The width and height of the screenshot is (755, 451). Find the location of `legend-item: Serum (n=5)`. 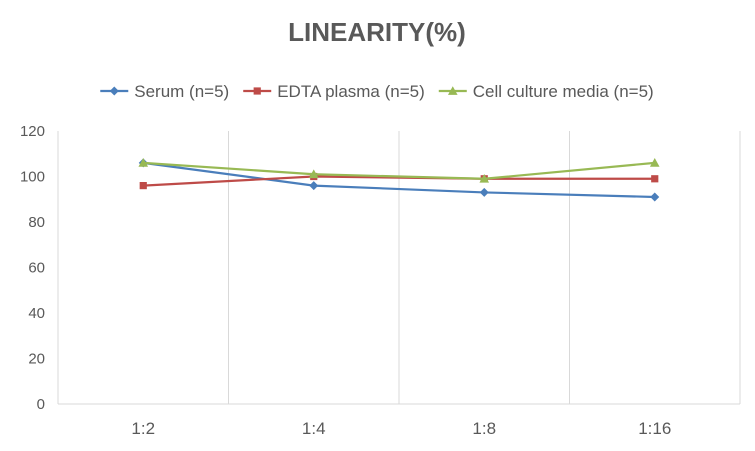

legend-item: Serum (n=5) is located at coordinates (164, 91).